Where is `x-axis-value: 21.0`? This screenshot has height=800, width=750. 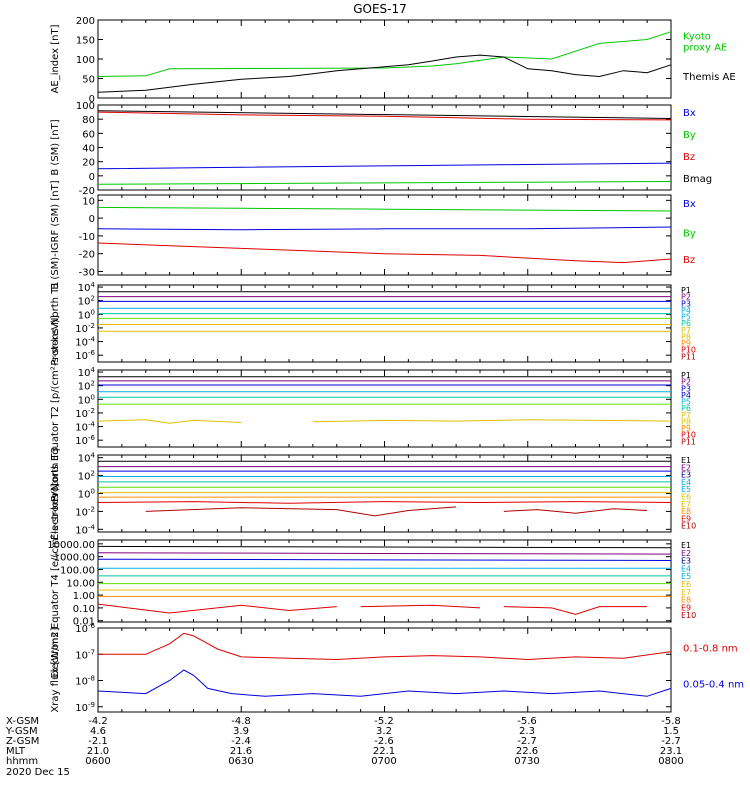 x-axis-value: 21.0 is located at coordinates (98, 751).